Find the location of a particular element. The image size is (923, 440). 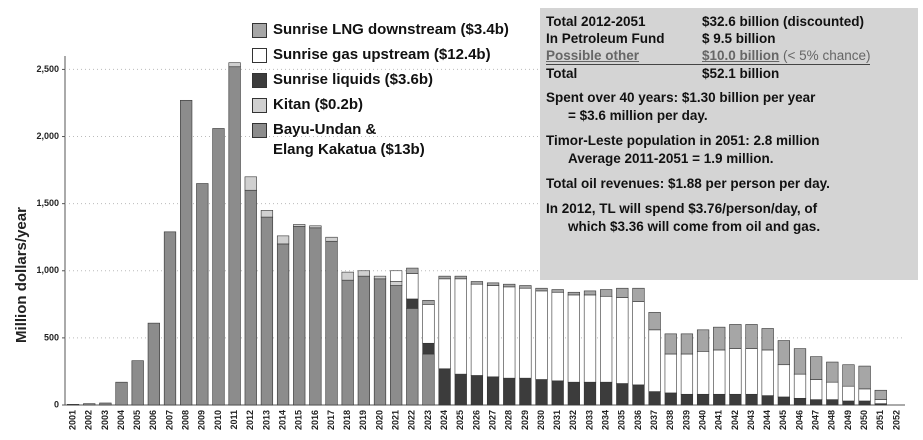

legend-item: Kitan ($0.2b) is located at coordinates (380, 105).